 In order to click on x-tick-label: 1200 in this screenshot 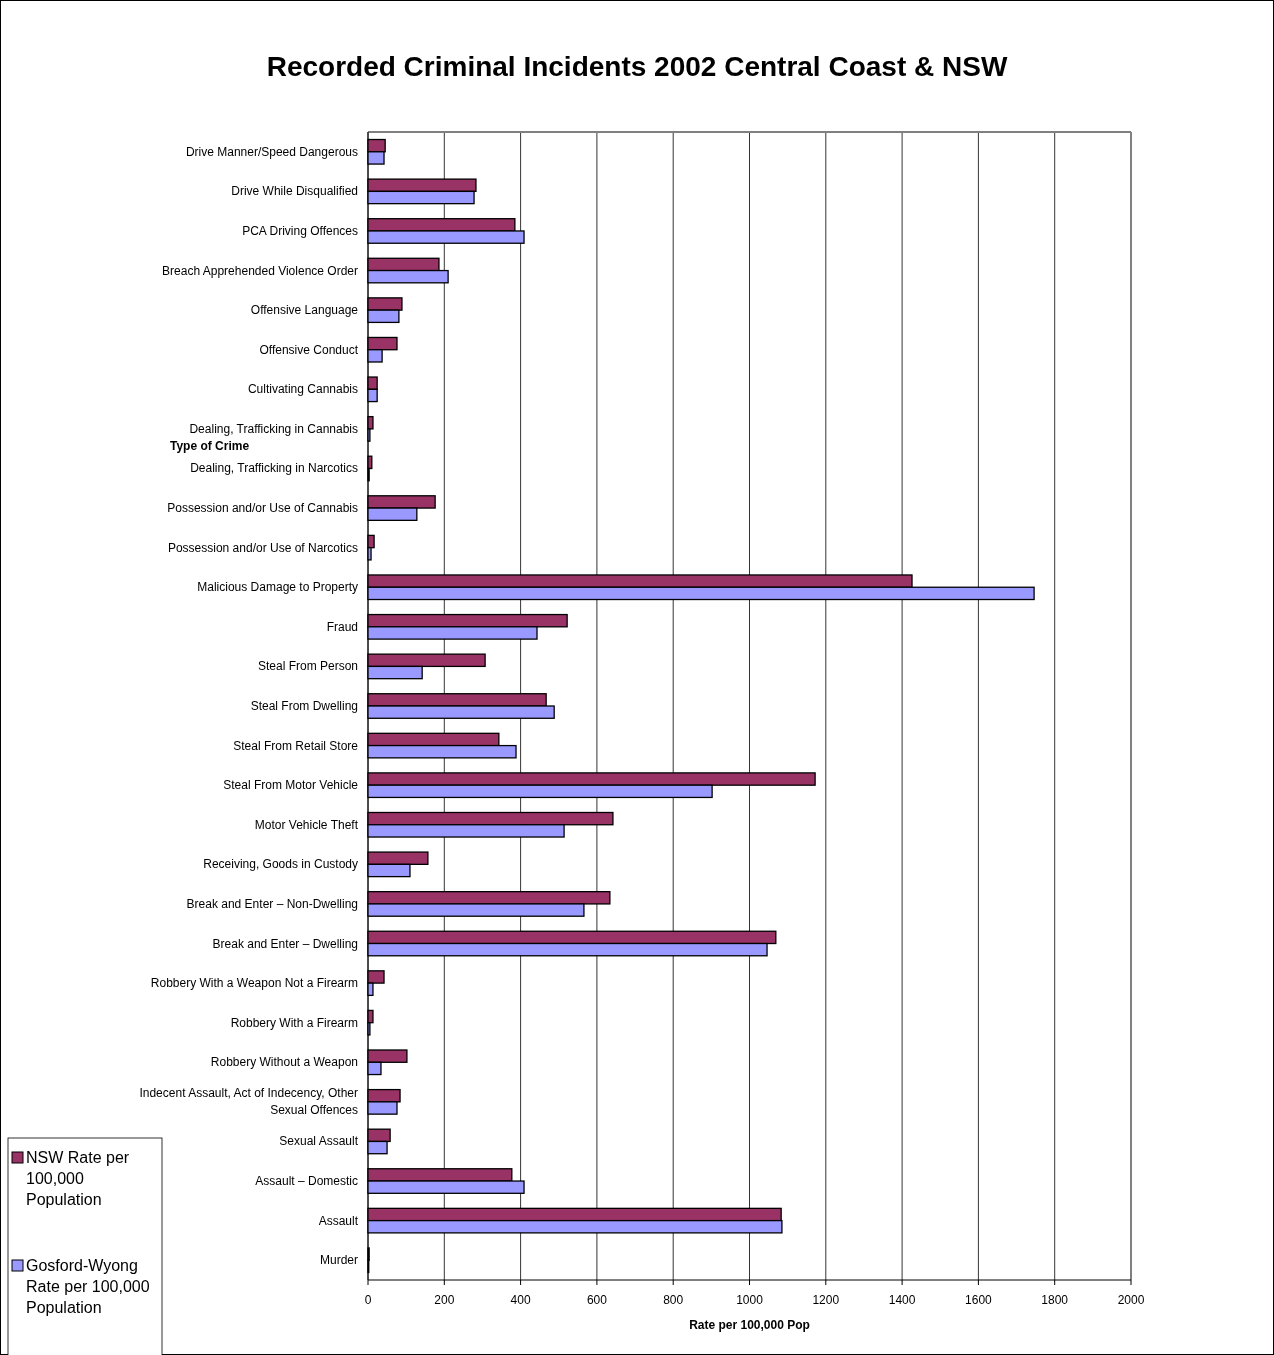, I will do `click(826, 1300)`.